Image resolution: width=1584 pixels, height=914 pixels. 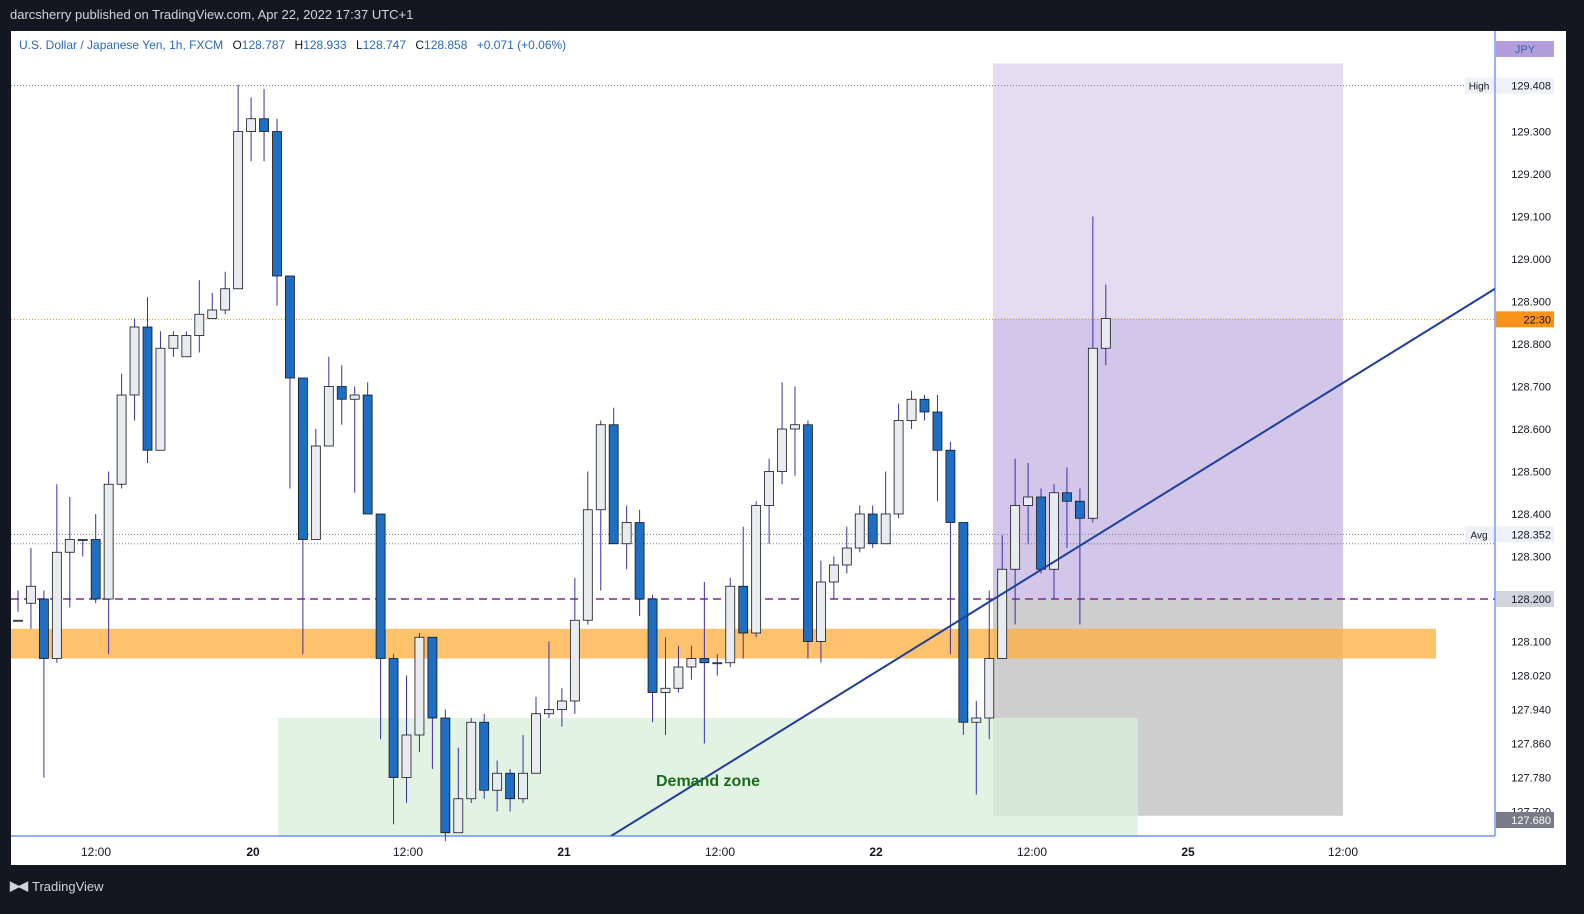 What do you see at coordinates (121, 45) in the screenshot?
I see `symbol-name: U.S. Dollar / Japanese Yen, 1h, FXCM` at bounding box center [121, 45].